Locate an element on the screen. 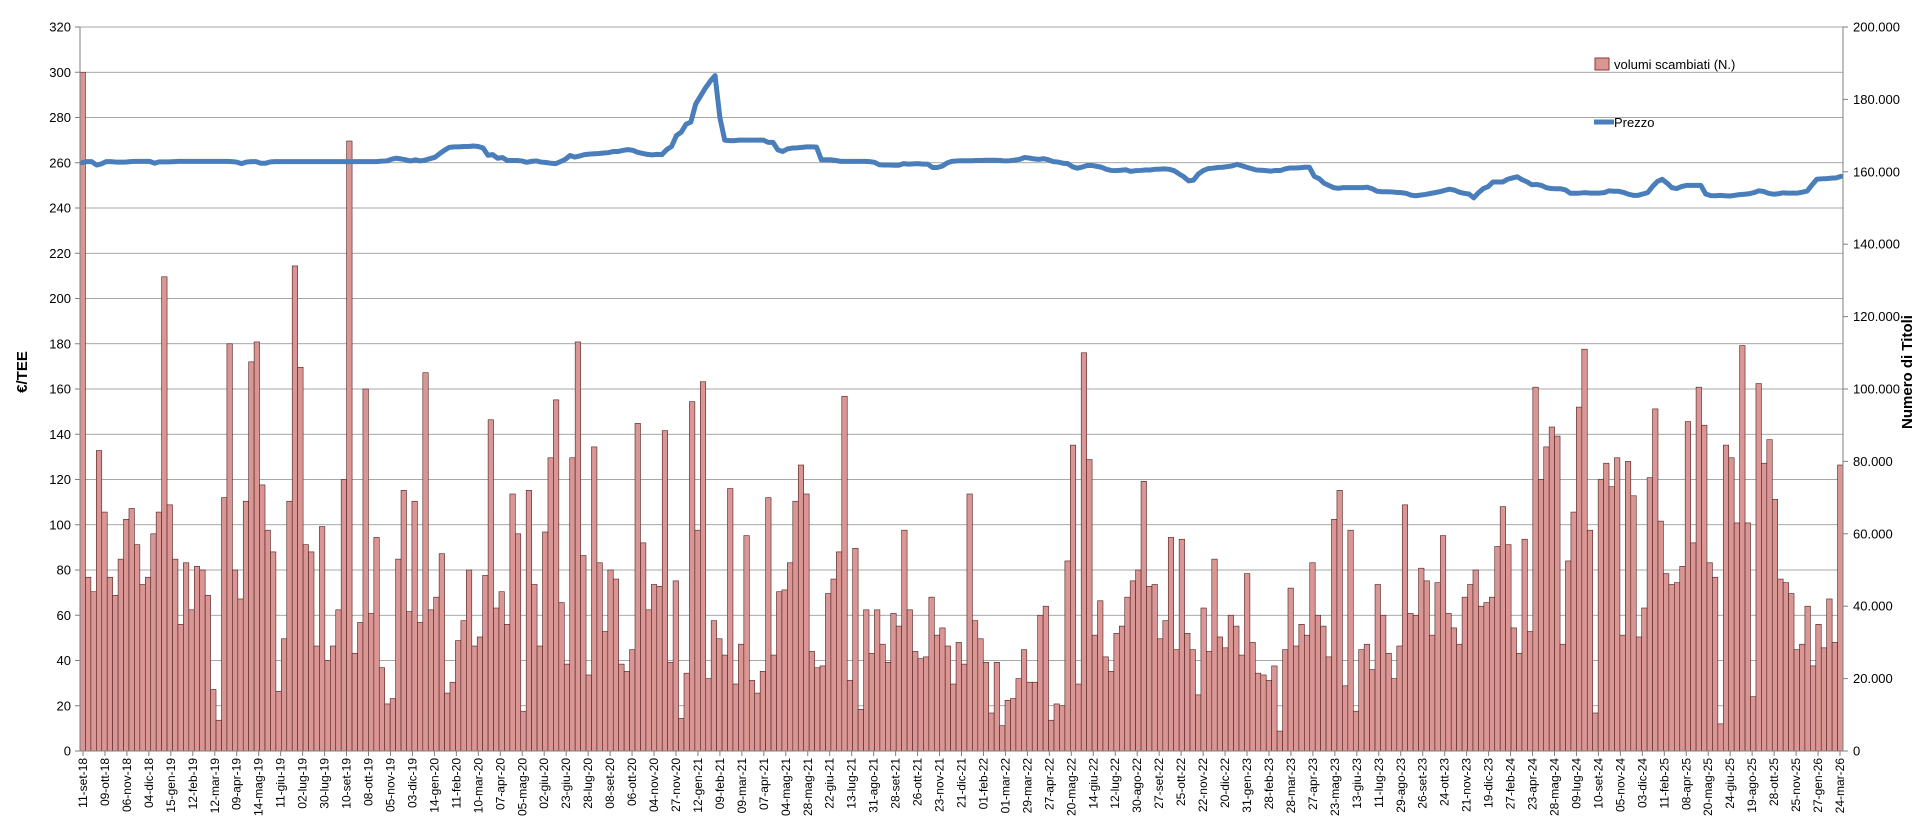  x-tick-label: 01-feb-22 is located at coordinates (983, 784).